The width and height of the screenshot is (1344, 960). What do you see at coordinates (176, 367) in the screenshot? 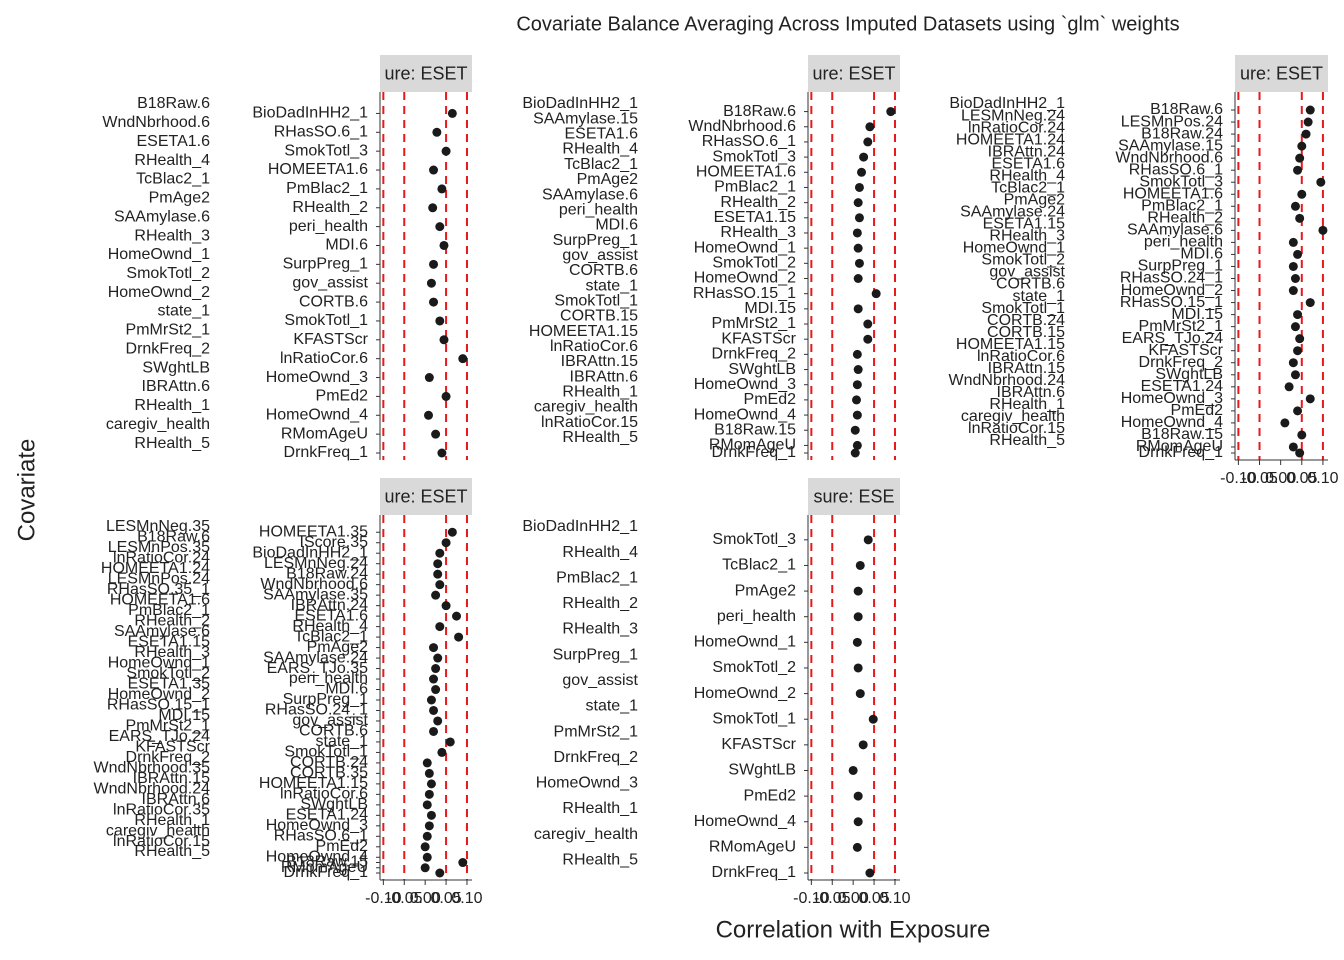
I see `y-tick-label: SWghtLB` at bounding box center [176, 367].